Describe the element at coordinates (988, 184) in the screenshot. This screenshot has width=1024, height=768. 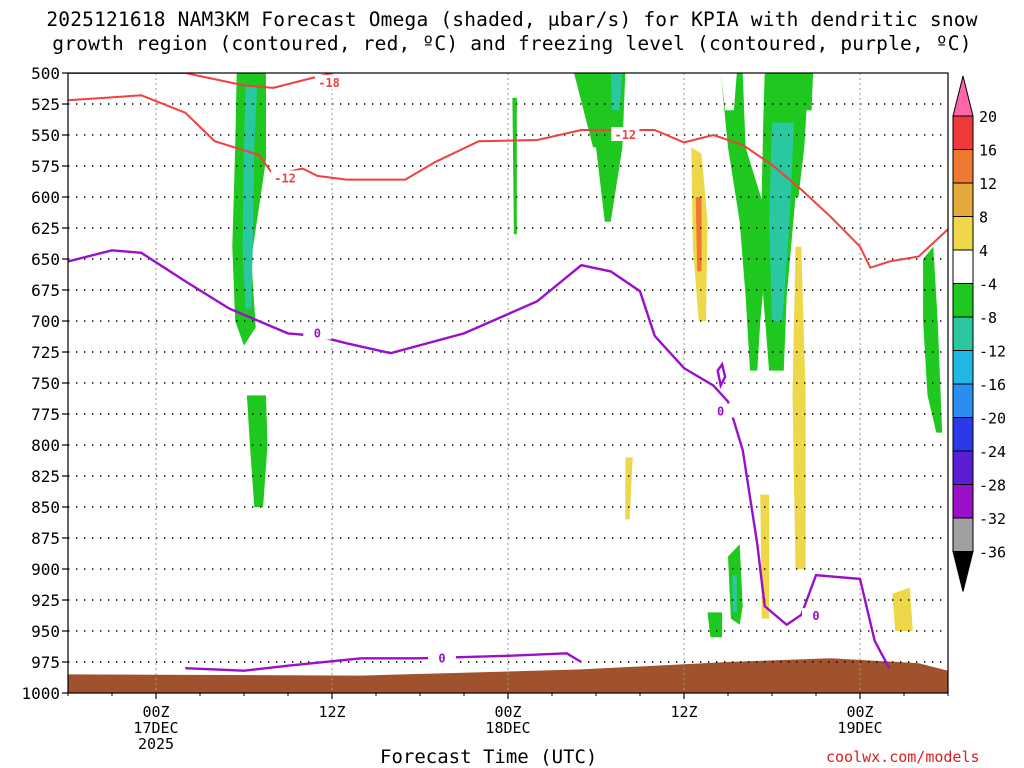
I see `colorbar-label-2: 12` at that location.